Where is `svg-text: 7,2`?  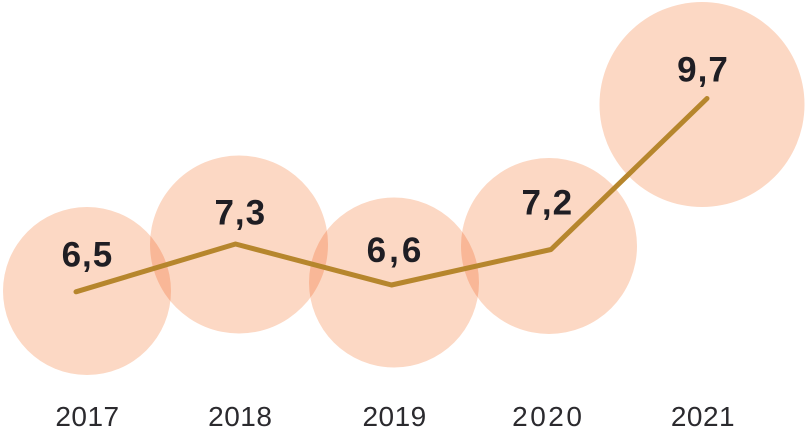
svg-text: 7,2 is located at coordinates (547, 202).